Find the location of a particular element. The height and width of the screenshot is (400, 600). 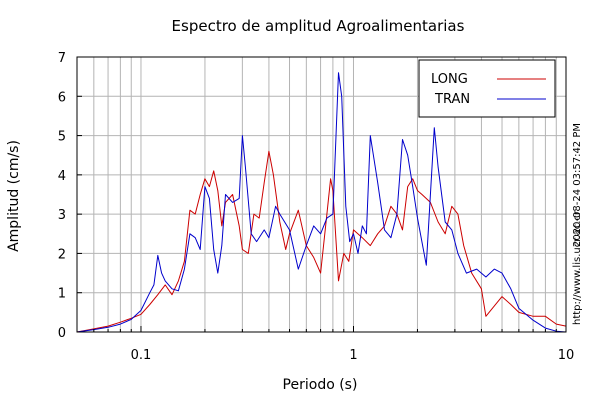

y-tick-label: 1 is located at coordinates (62, 294).